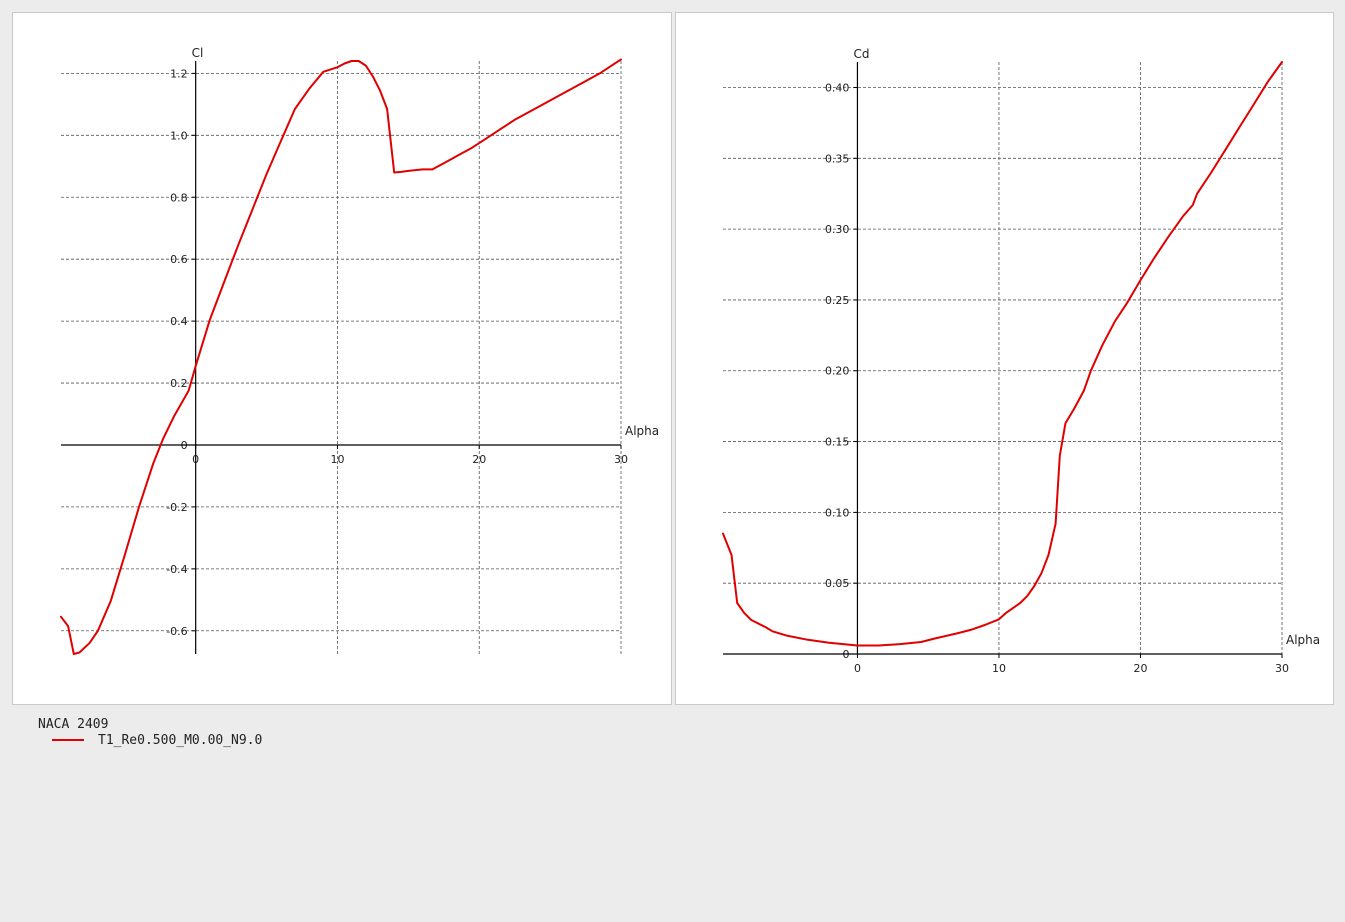 This screenshot has width=1345, height=922. Describe the element at coordinates (179, 135) in the screenshot. I see `cl-y-tick-label-8: 1.0` at that location.